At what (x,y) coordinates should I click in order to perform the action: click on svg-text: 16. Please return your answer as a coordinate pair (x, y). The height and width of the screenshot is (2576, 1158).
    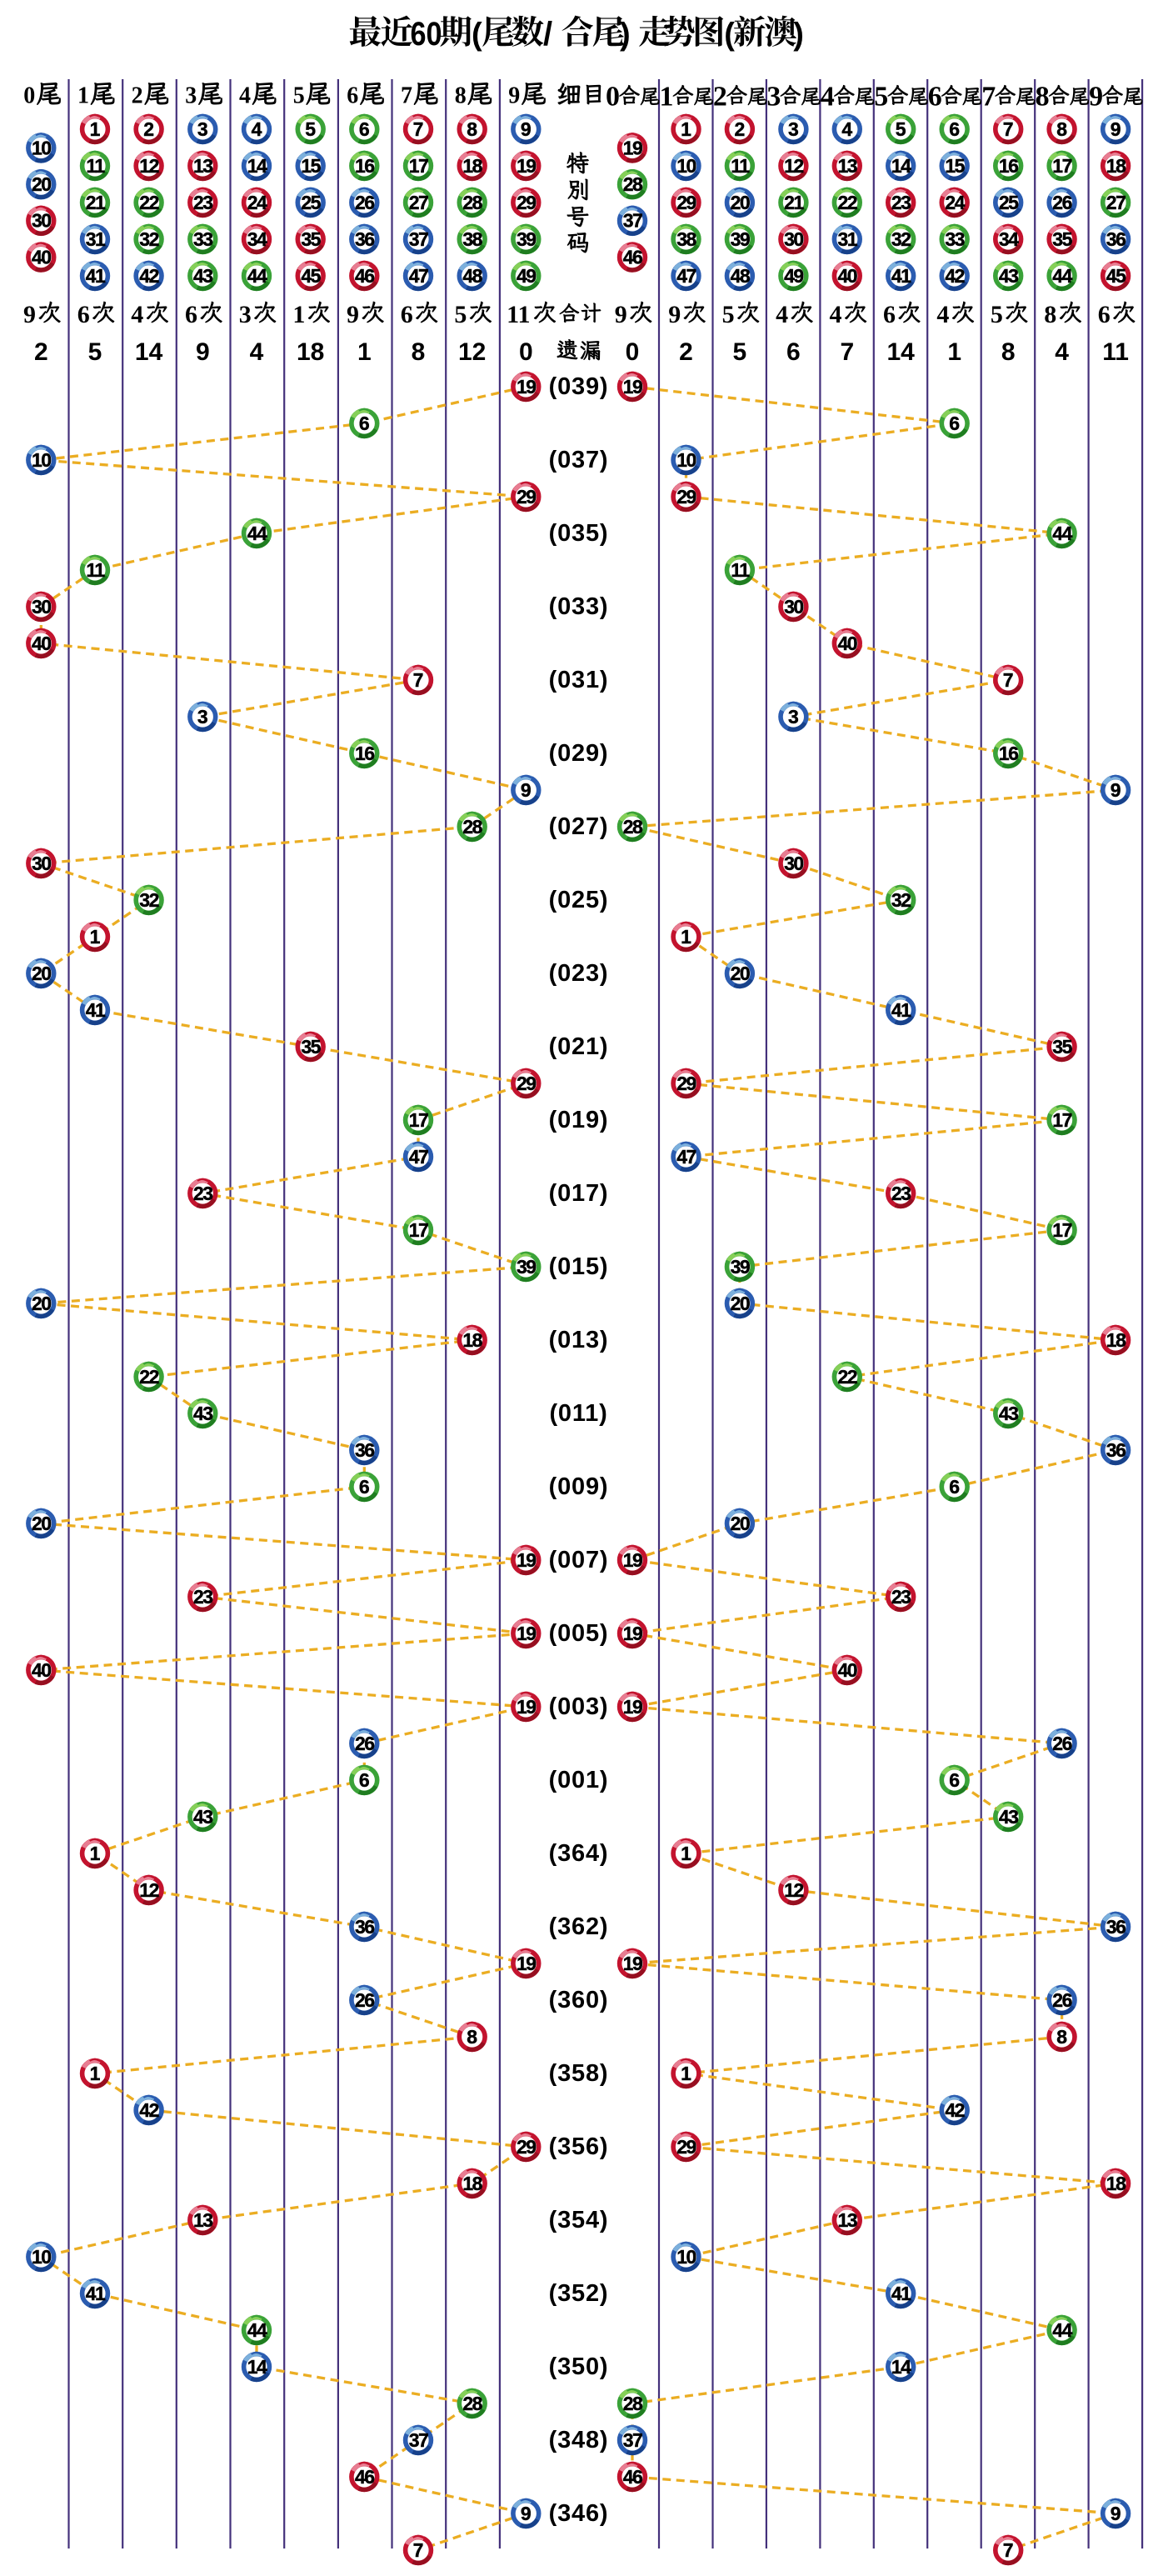
    Looking at the image, I should click on (364, 754).